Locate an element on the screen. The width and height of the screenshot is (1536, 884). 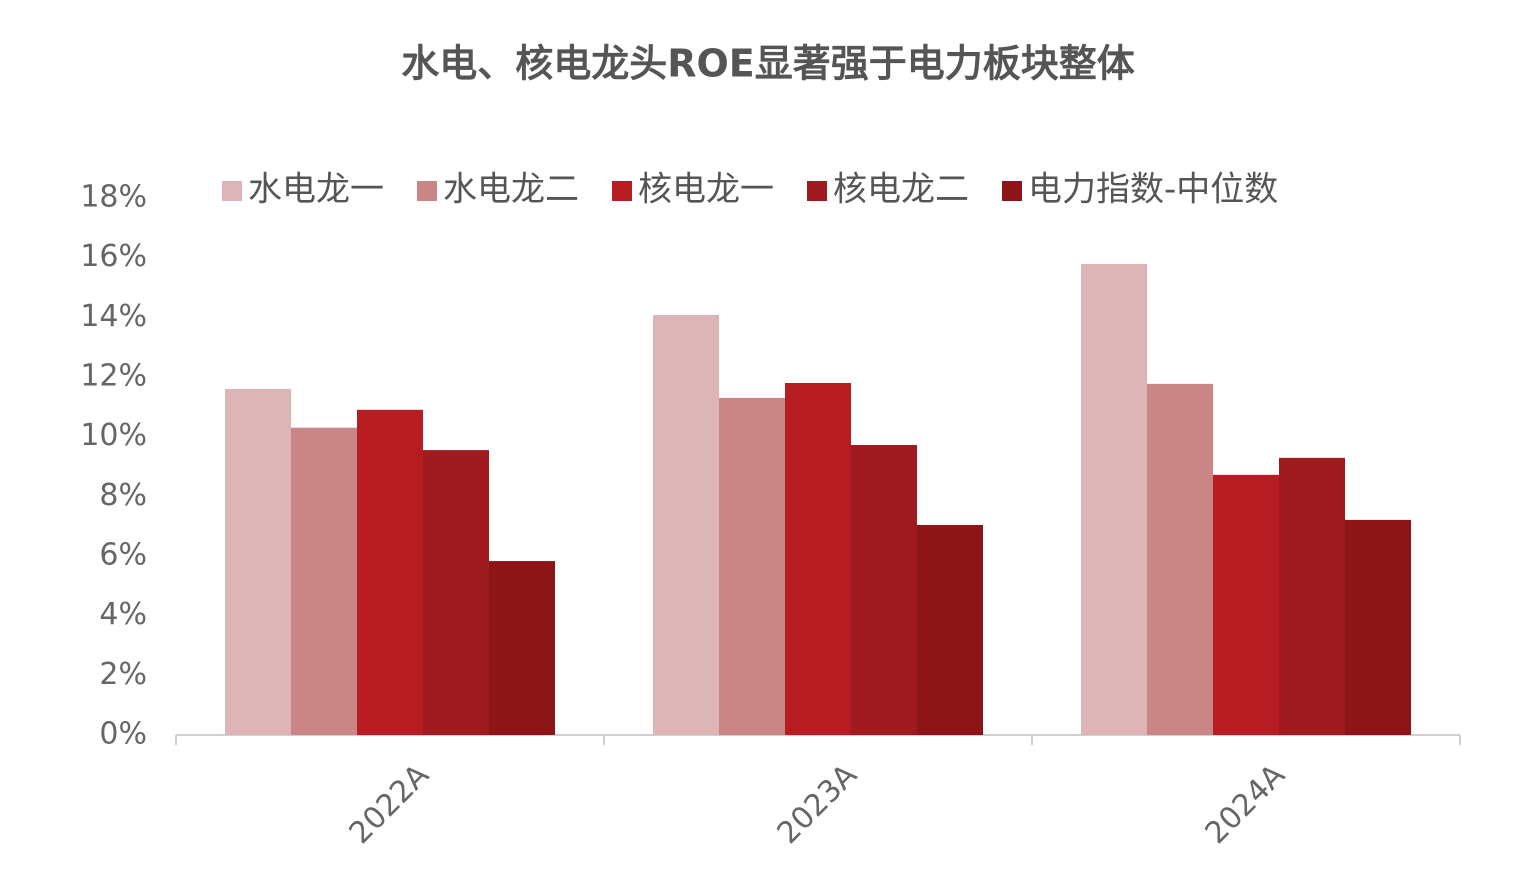
y-tick-label: 0% is located at coordinates (123, 734).